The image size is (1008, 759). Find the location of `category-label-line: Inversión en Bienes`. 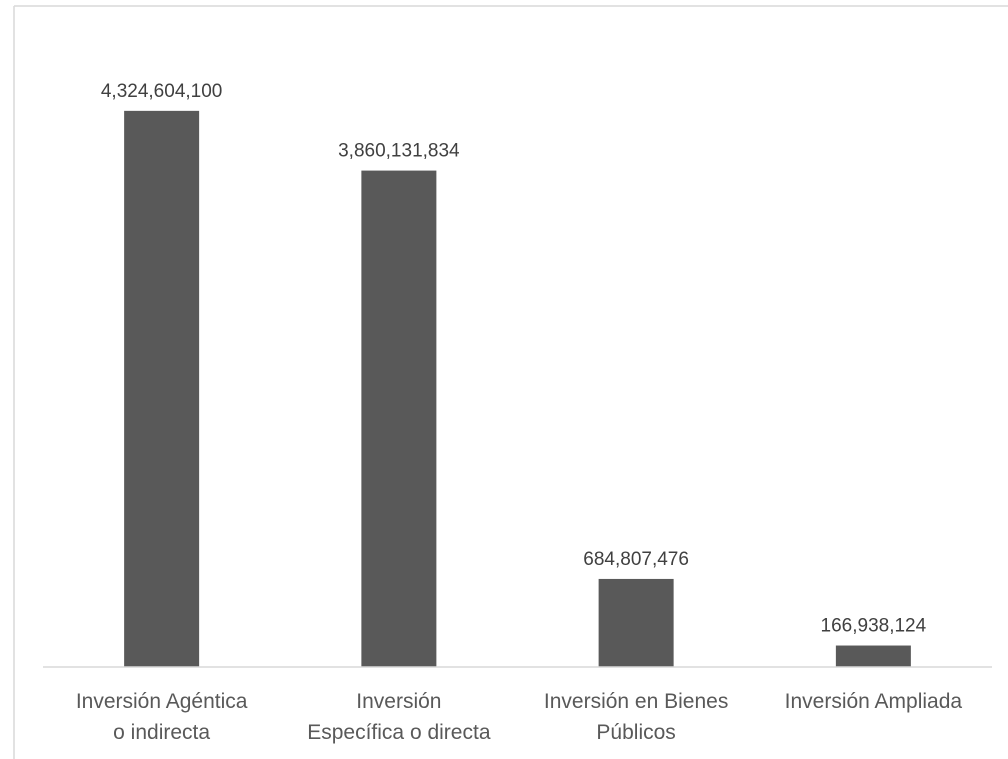

category-label-line: Inversión en Bienes is located at coordinates (636, 701).